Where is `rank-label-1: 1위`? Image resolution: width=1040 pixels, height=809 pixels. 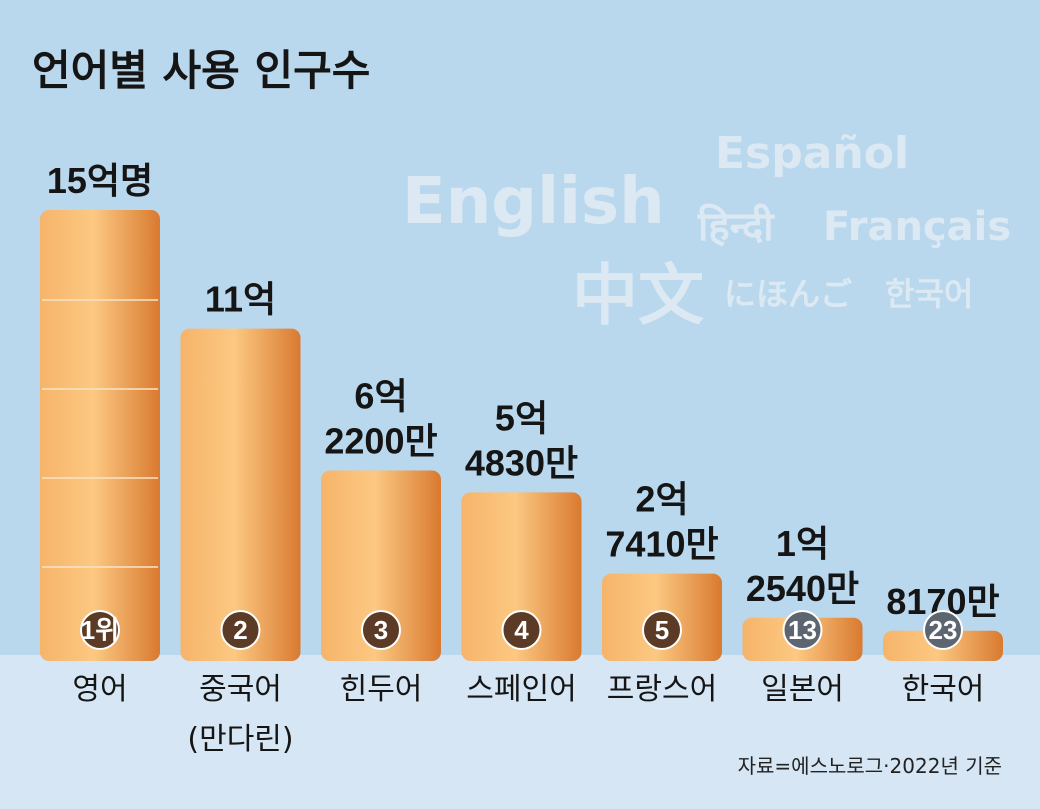 rank-label-1: 1위 is located at coordinates (100, 630).